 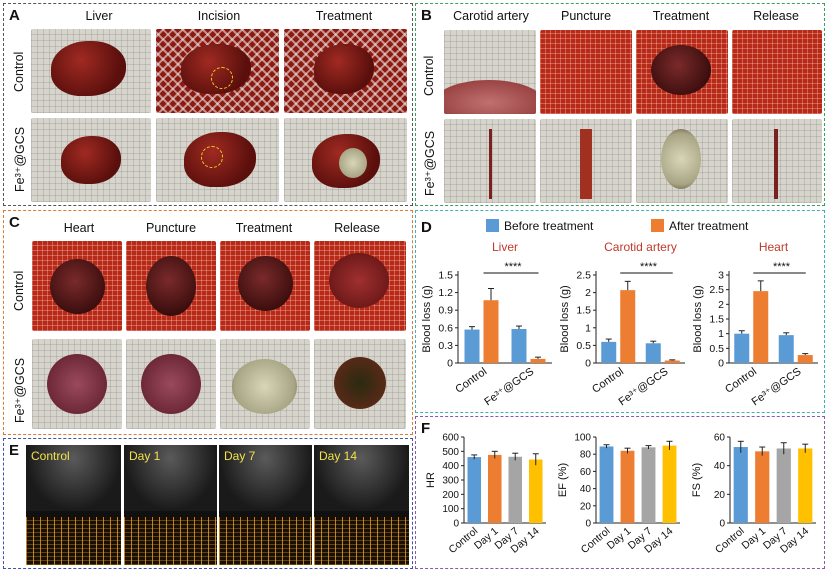 I want to click on echo-label-day7: Day 7, so click(x=240, y=456).